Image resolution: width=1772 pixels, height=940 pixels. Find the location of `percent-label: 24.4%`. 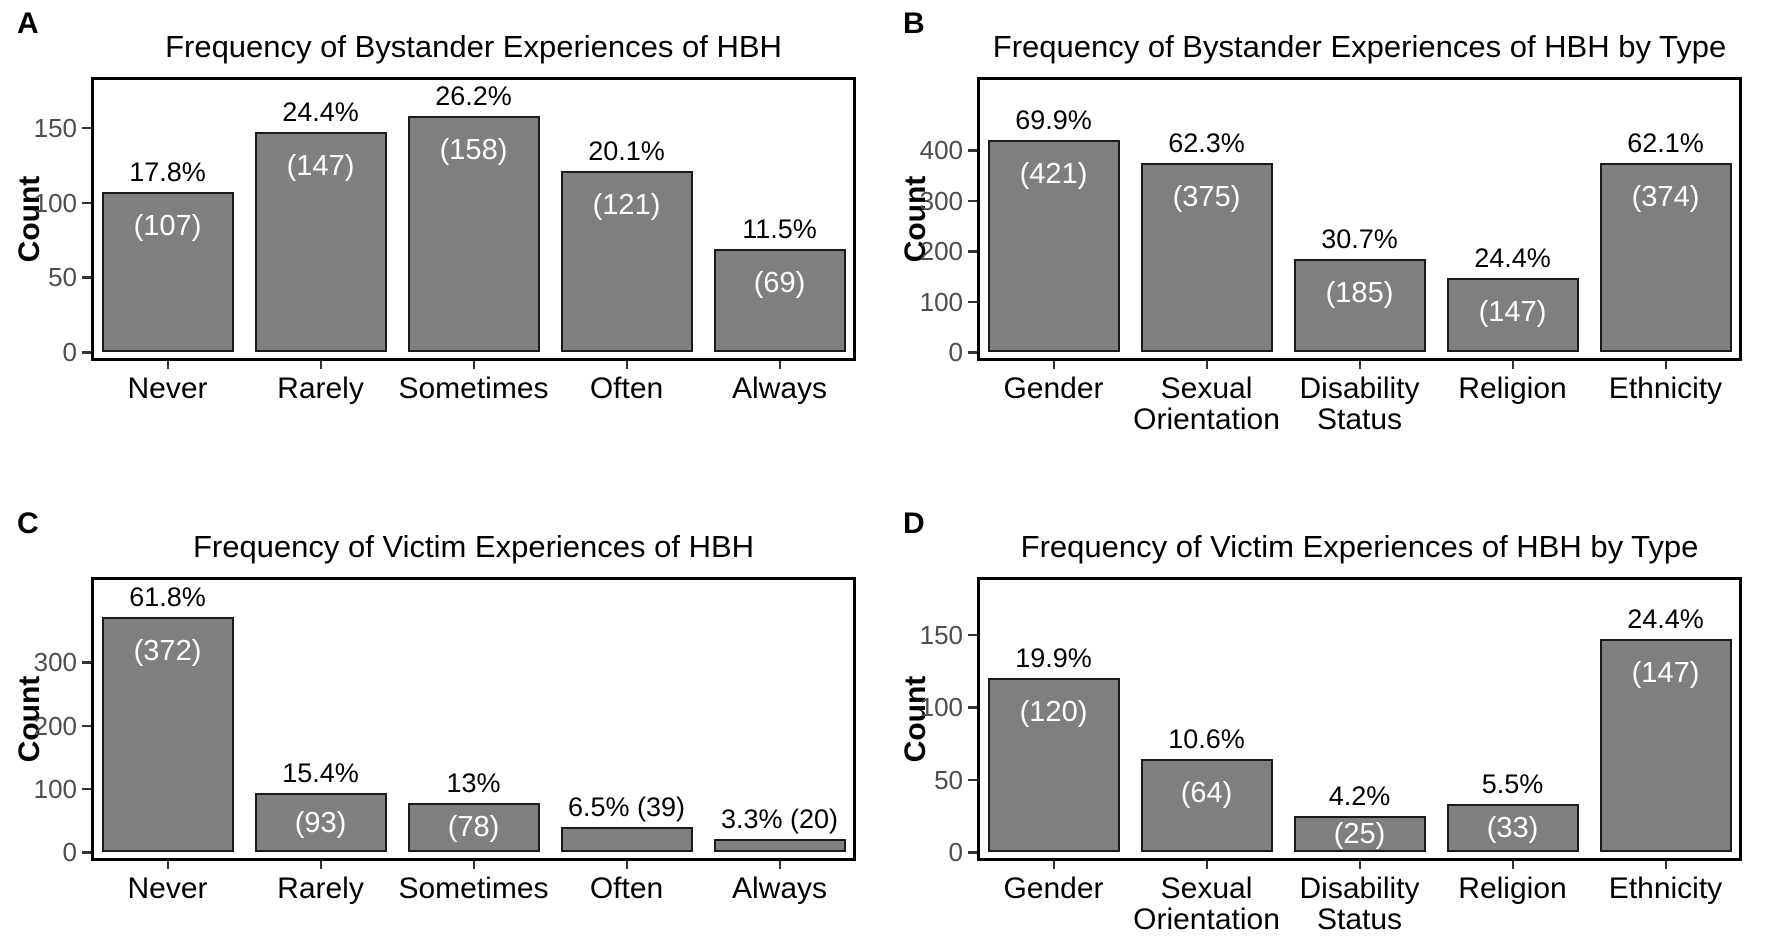

percent-label: 24.4% is located at coordinates (320, 112).